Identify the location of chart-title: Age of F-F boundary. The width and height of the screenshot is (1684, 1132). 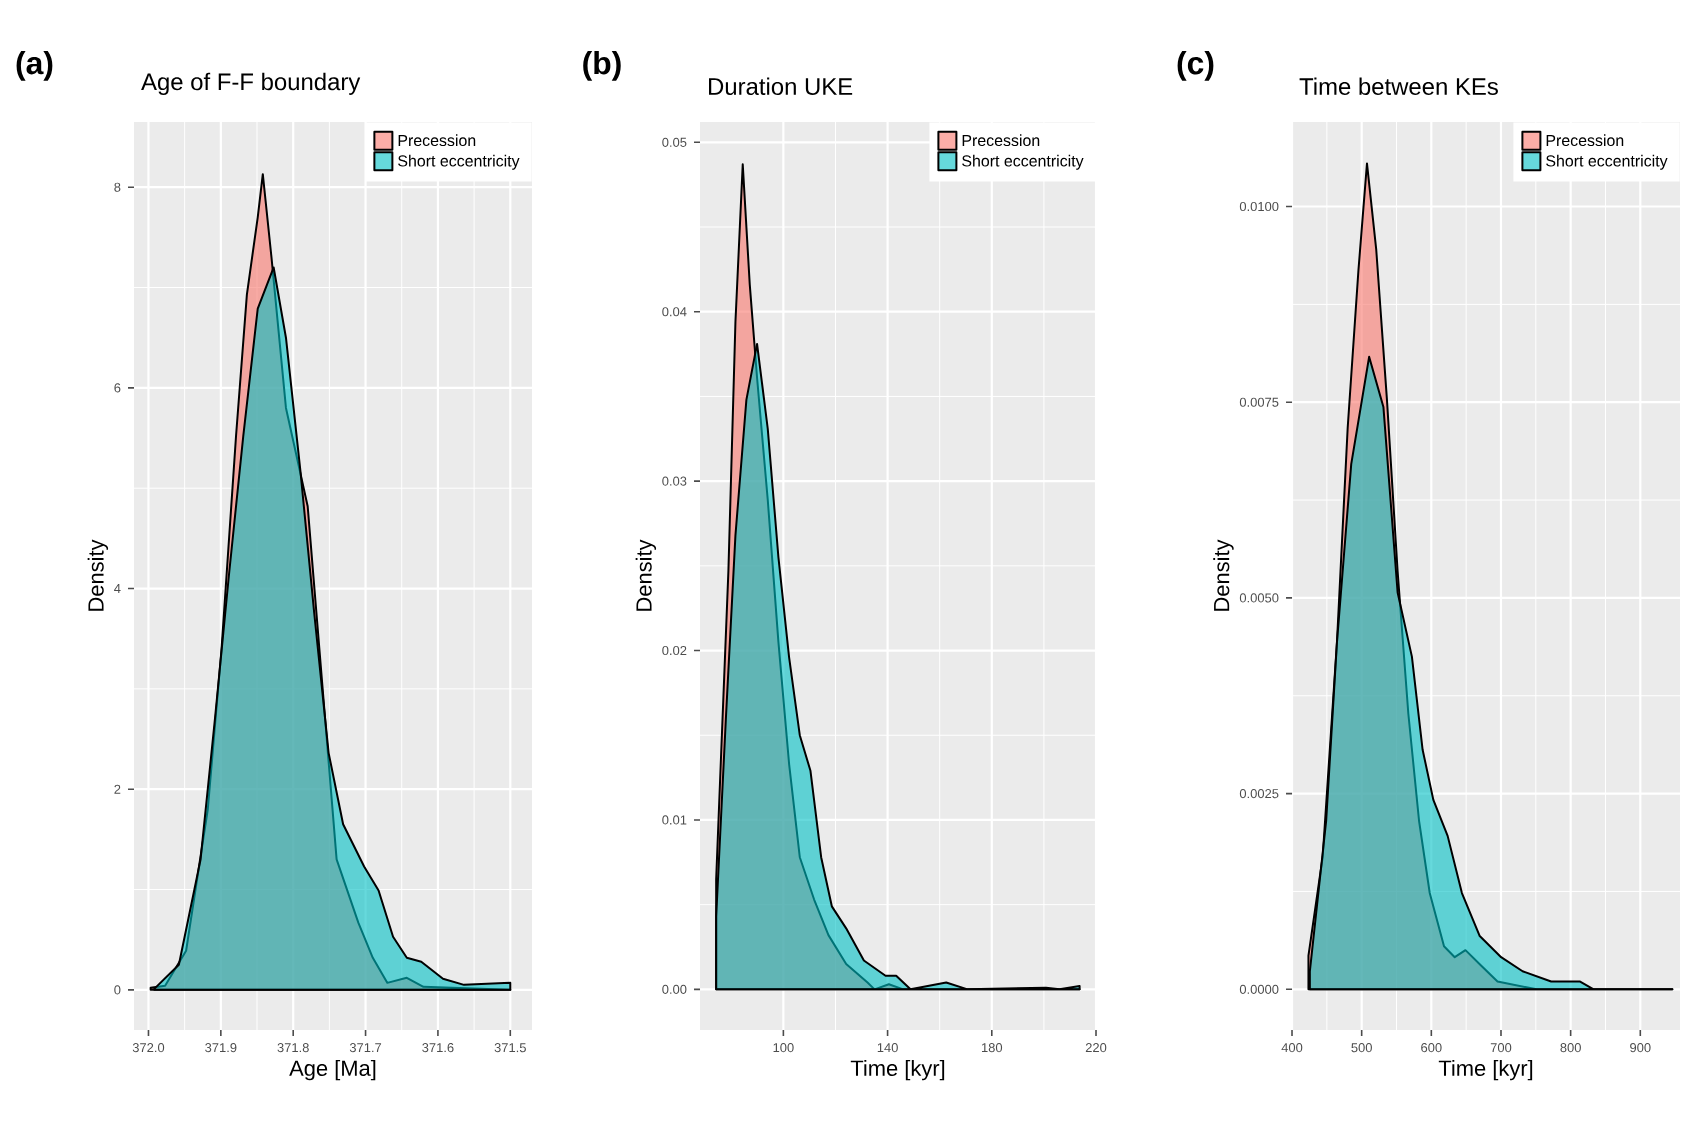
(251, 83).